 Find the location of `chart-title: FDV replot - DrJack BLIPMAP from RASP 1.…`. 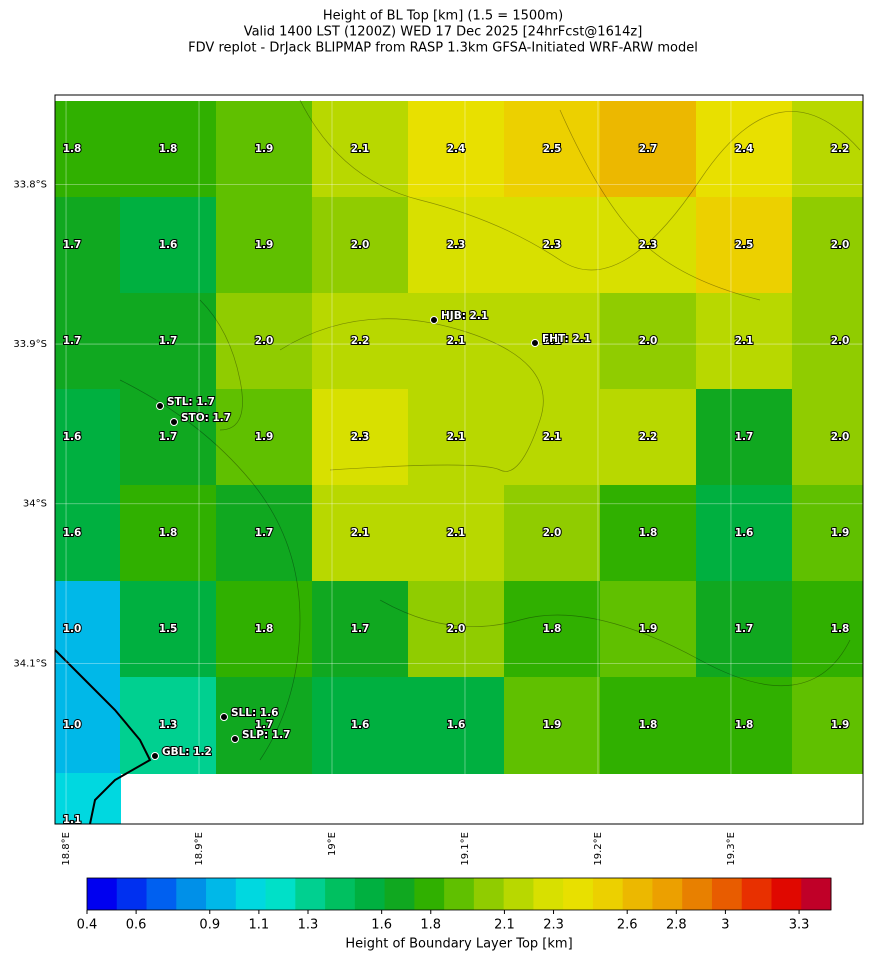

chart-title: FDV replot - DrJack BLIPMAP from RASP 1.… is located at coordinates (443, 48).